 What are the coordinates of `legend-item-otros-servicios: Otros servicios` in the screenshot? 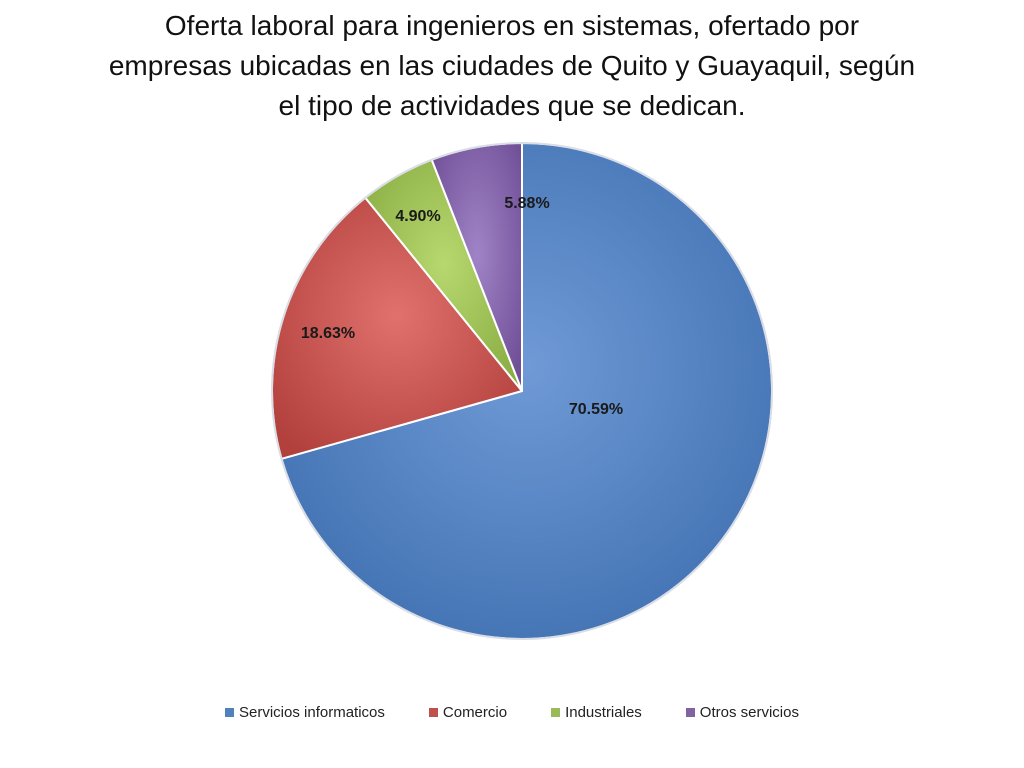 It's located at (742, 712).